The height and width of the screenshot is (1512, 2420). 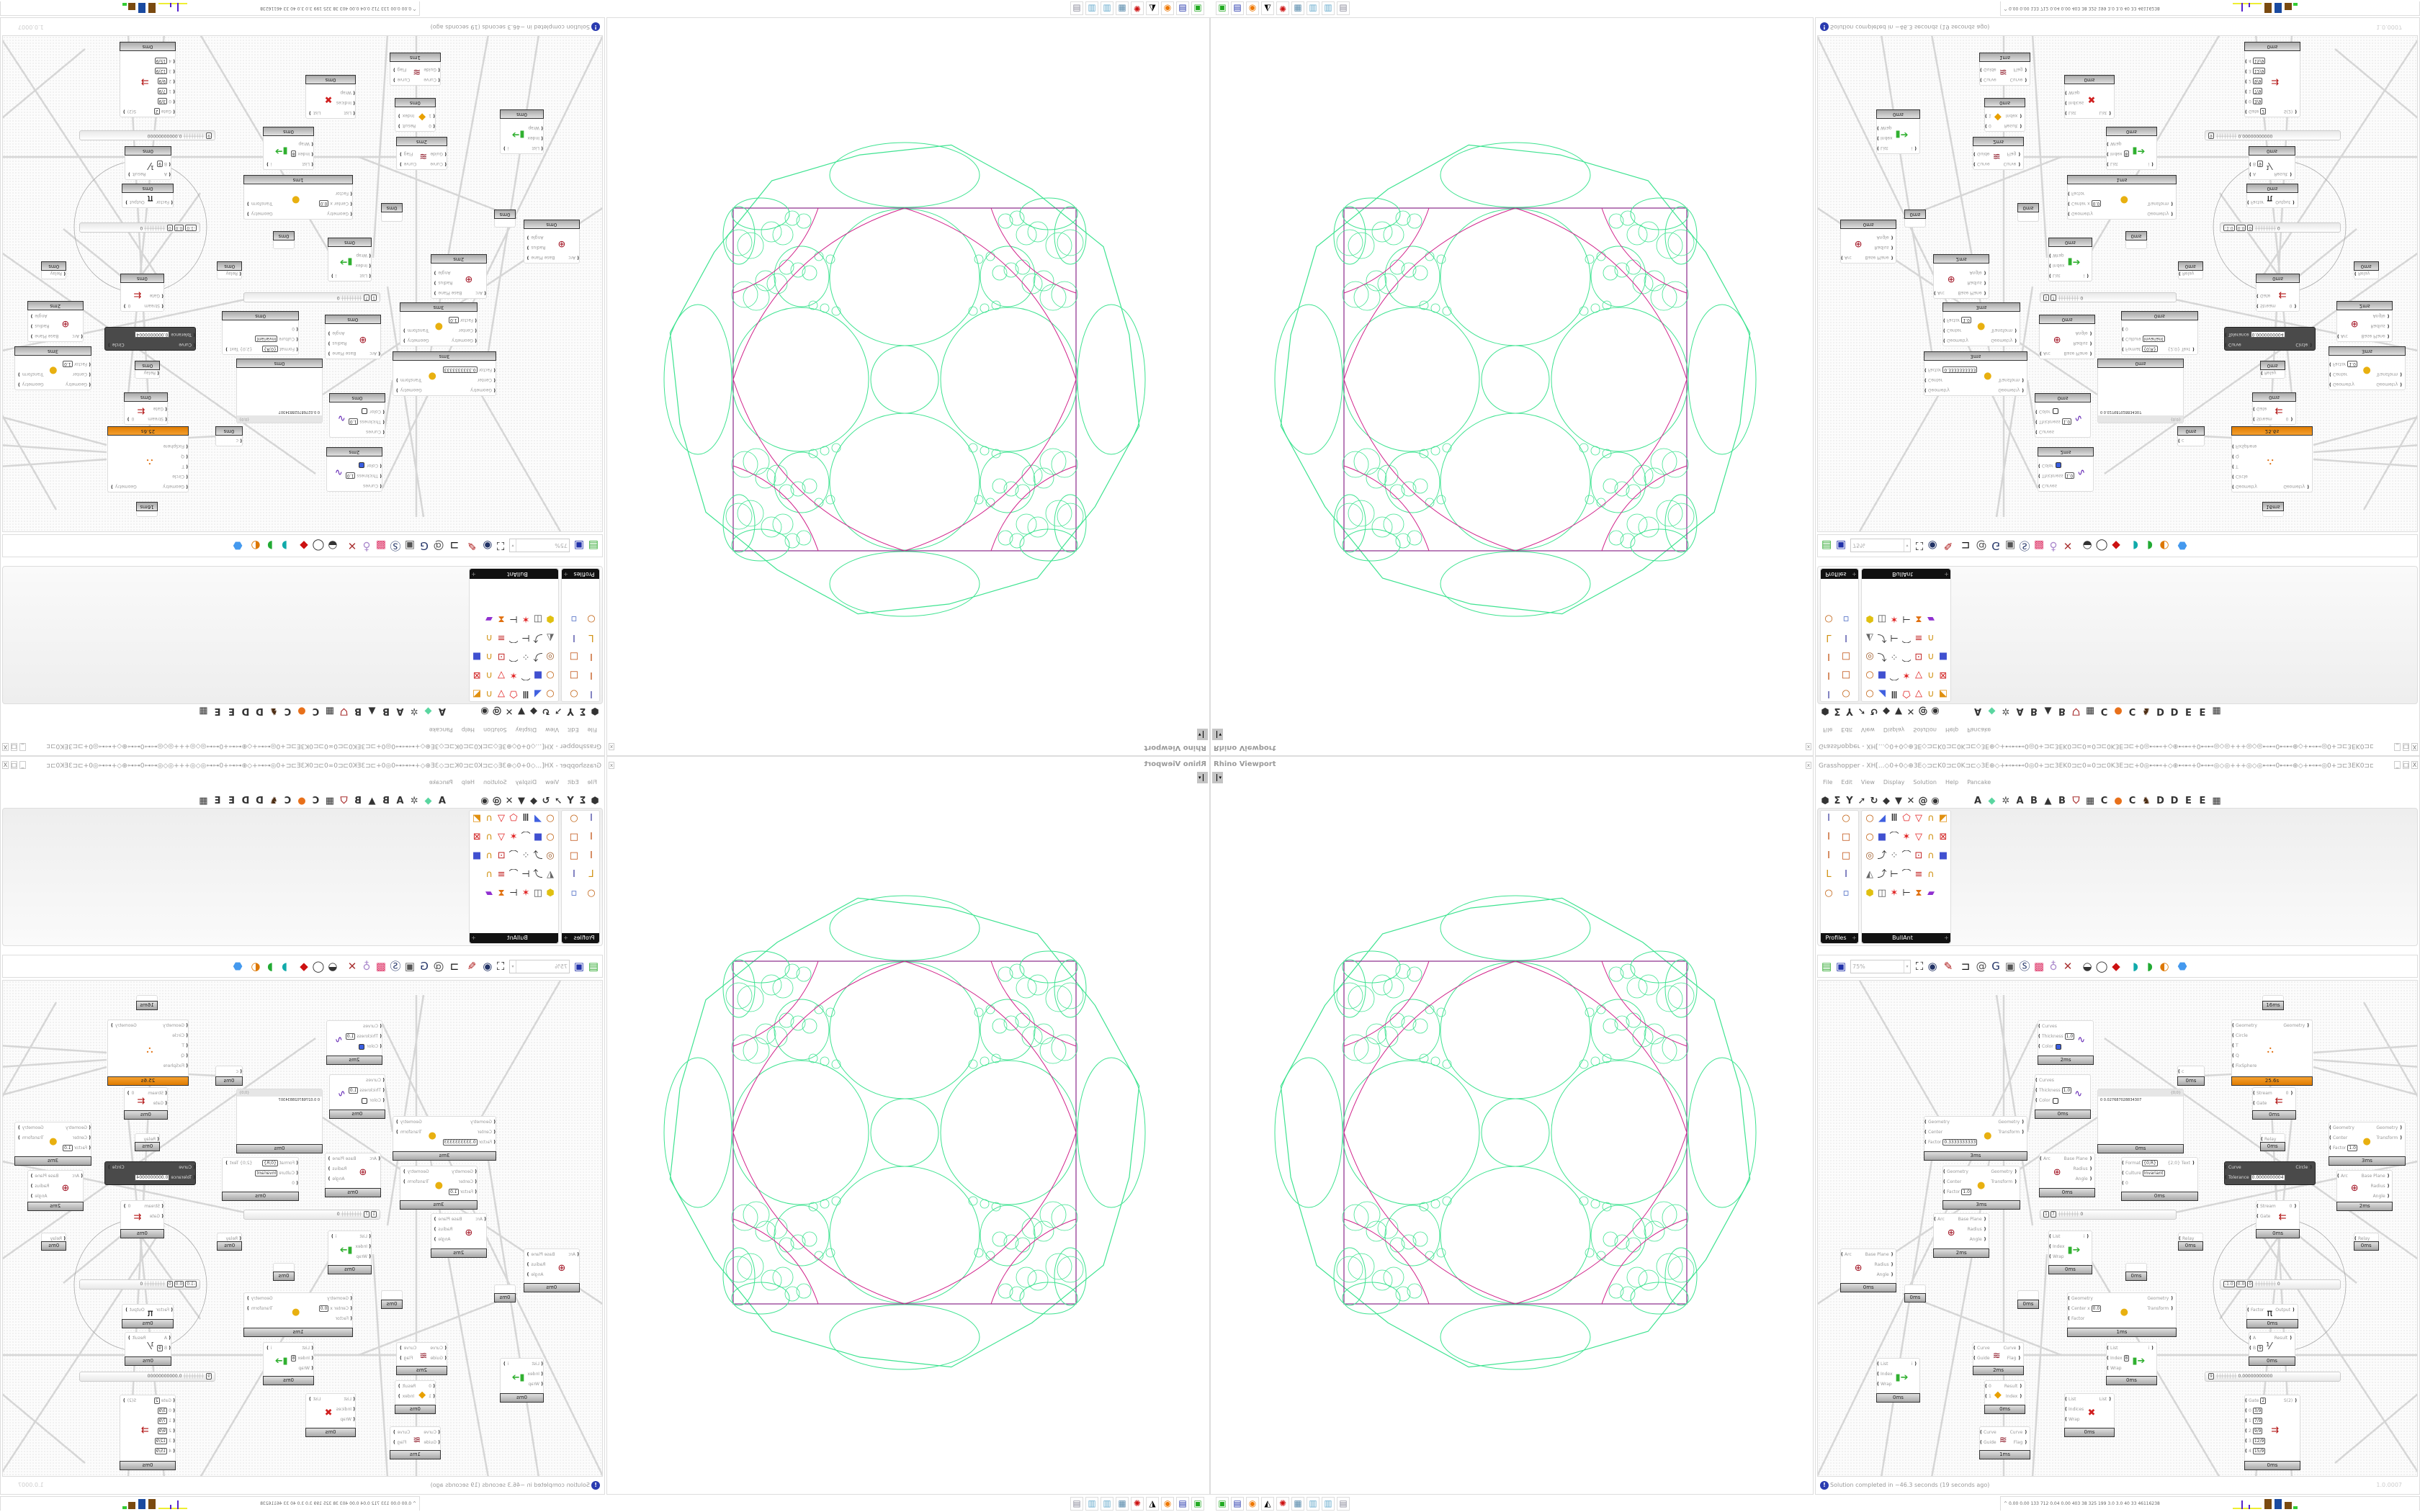 What do you see at coordinates (2131, 148) in the screenshot?
I see `component-node: ListIndex8Wrap▮➔i0ms` at bounding box center [2131, 148].